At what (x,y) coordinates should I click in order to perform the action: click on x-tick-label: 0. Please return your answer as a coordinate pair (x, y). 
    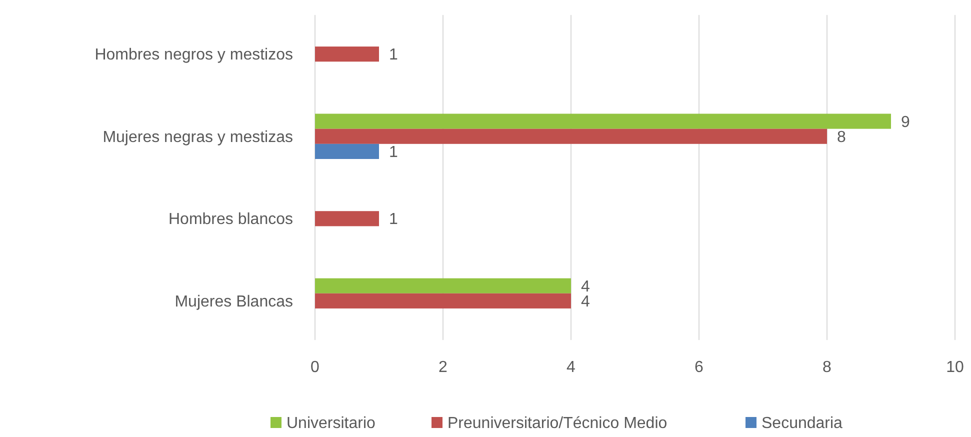
    Looking at the image, I should click on (315, 367).